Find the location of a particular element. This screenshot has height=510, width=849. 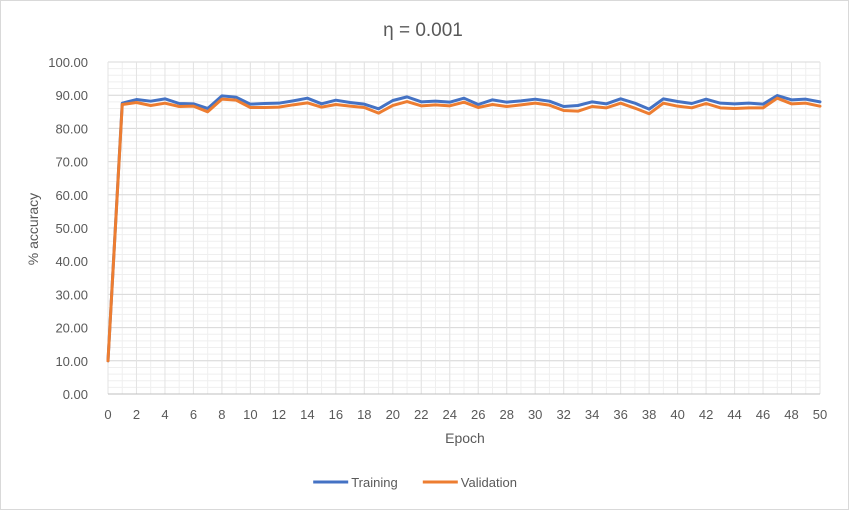

x-tick-label: 44 is located at coordinates (734, 414).